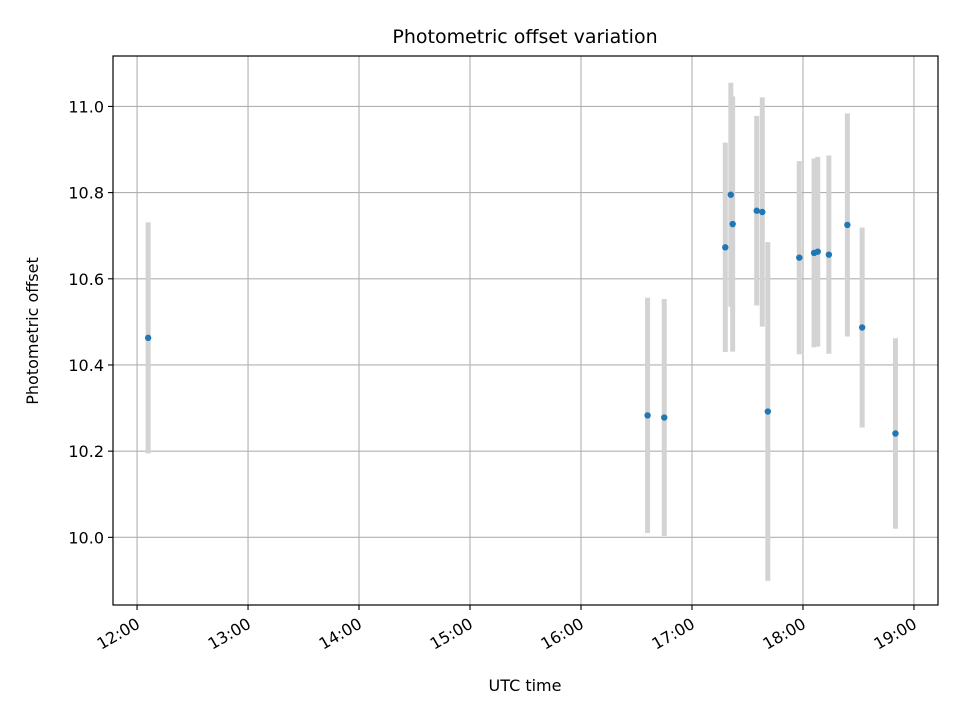 This screenshot has height=720, width=960. Describe the element at coordinates (86, 537) in the screenshot. I see `y-tick-label: 10.0` at that location.